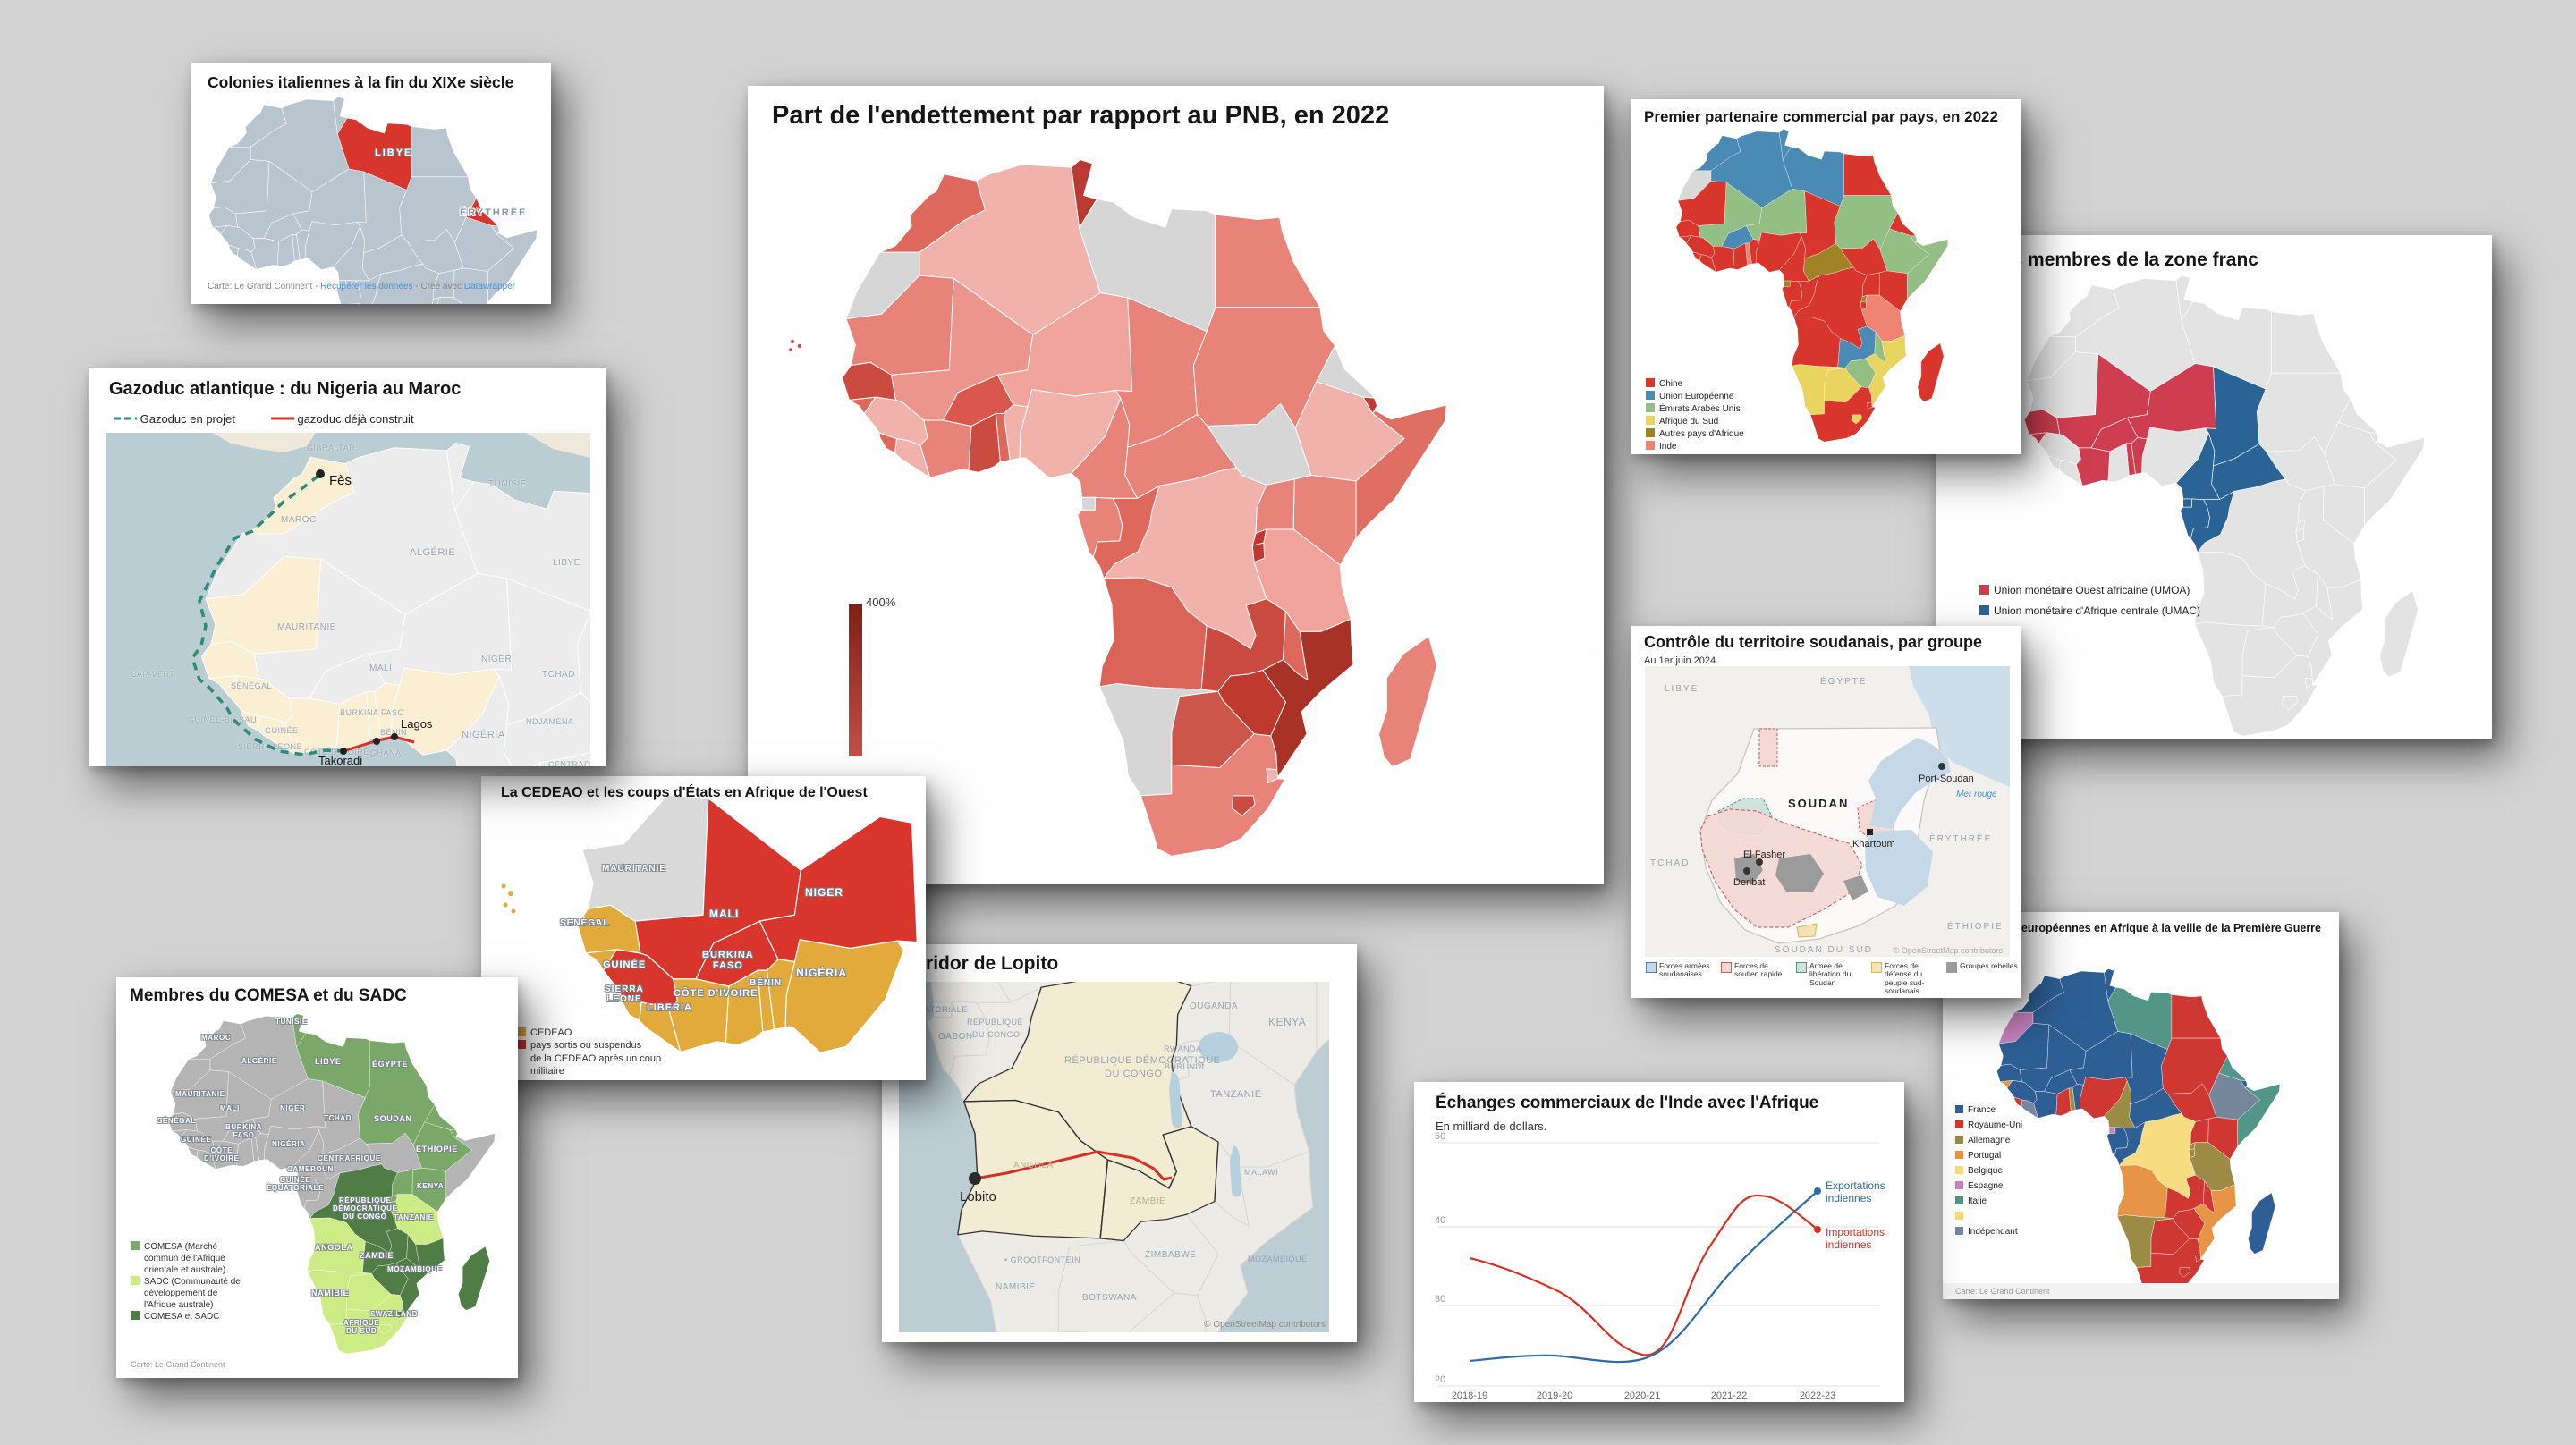 This screenshot has height=1445, width=2576. Describe the element at coordinates (1729, 1395) in the screenshot. I see `svg-text: 2021-22` at that location.